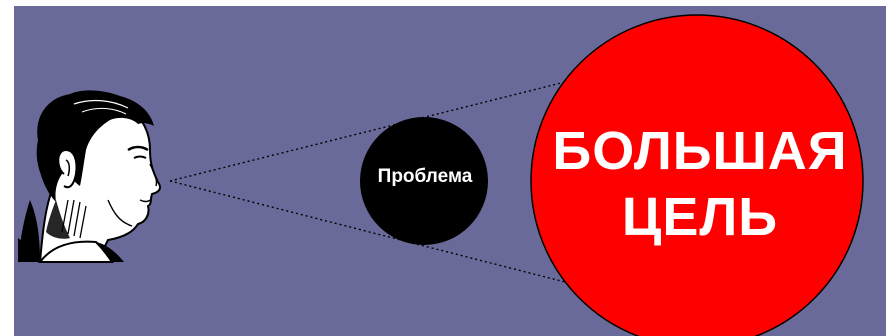  Describe the element at coordinates (89, 176) in the screenshot. I see `person-head-profile-icon` at that location.